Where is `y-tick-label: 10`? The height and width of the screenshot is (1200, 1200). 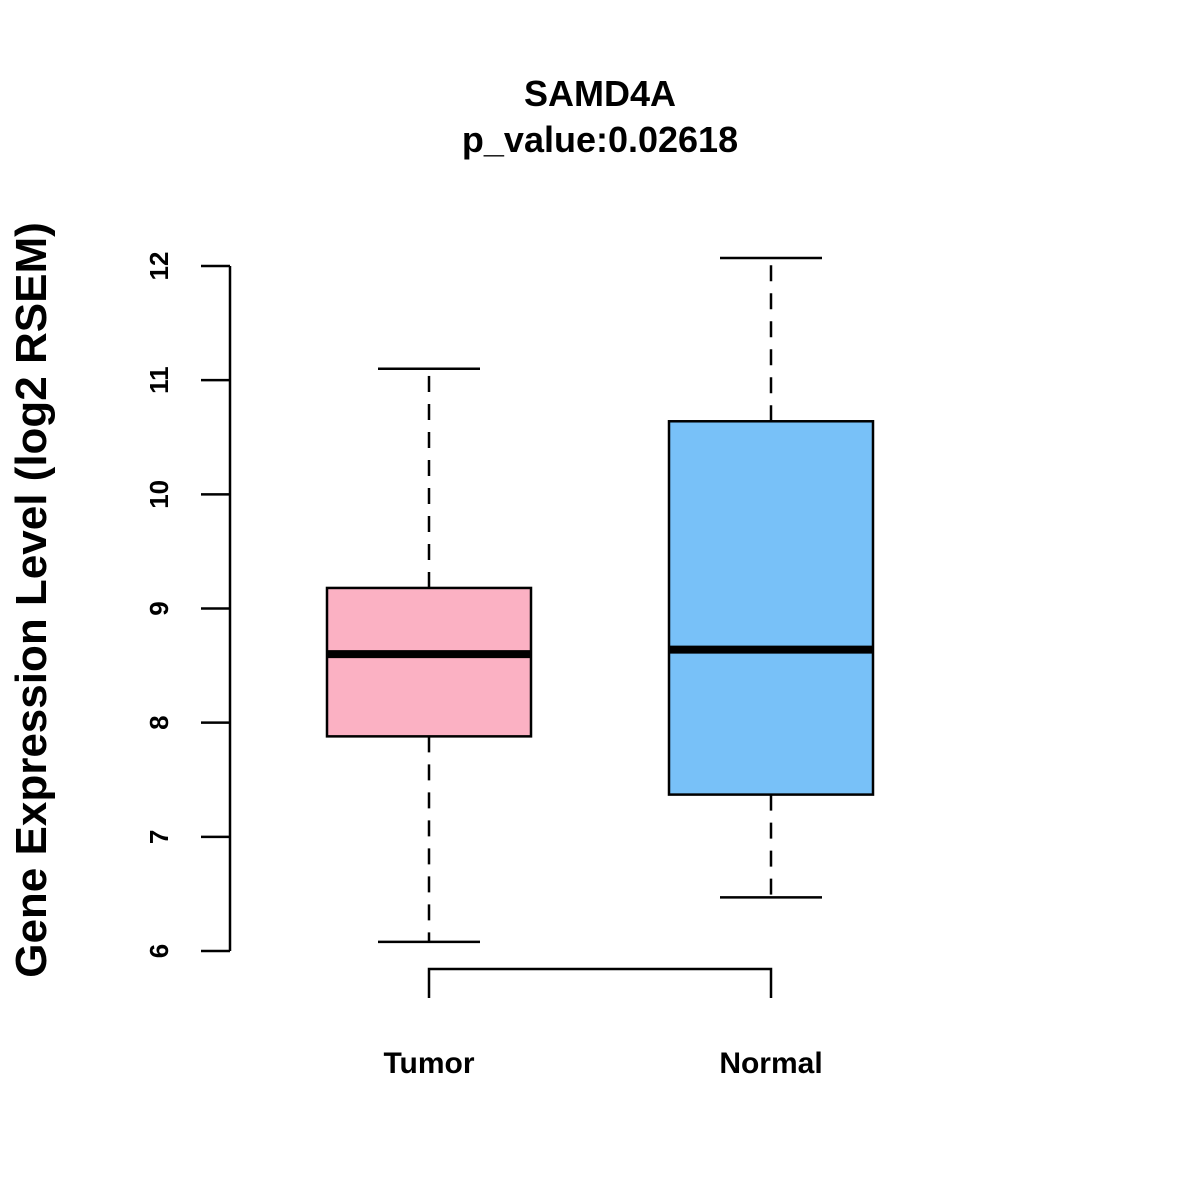
y-tick-label: 10 is located at coordinates (159, 494).